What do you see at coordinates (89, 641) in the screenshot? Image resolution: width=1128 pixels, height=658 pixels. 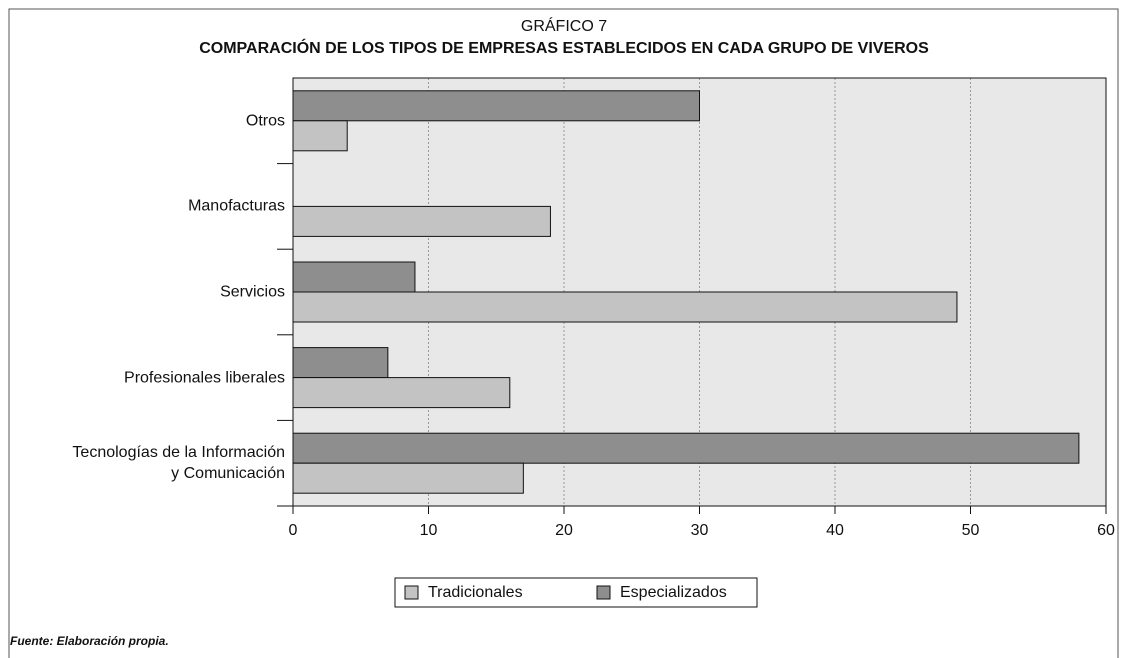 I see `source: Fuente: Elaboración propia.` at bounding box center [89, 641].